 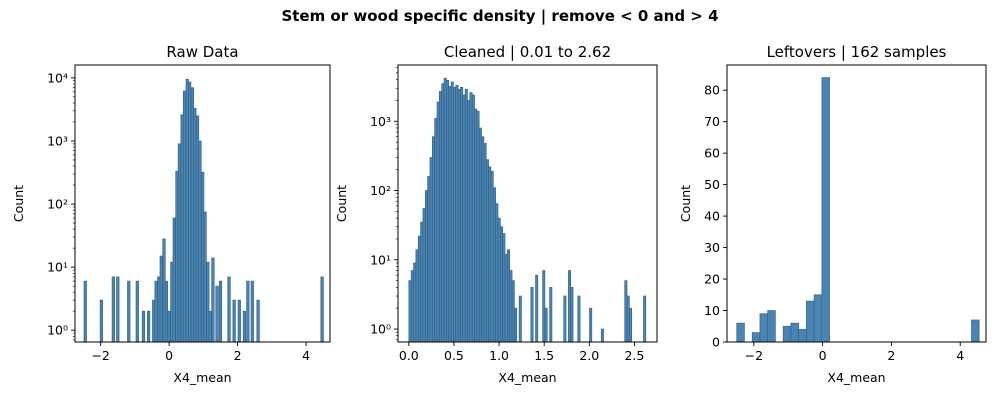 I want to click on x-tick-label: 1.5, so click(x=544, y=355).